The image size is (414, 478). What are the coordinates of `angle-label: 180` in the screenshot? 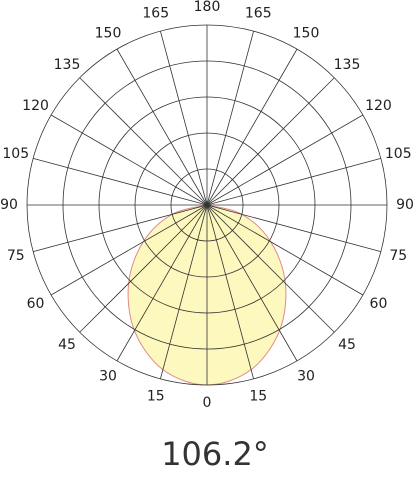 It's located at (207, 7).